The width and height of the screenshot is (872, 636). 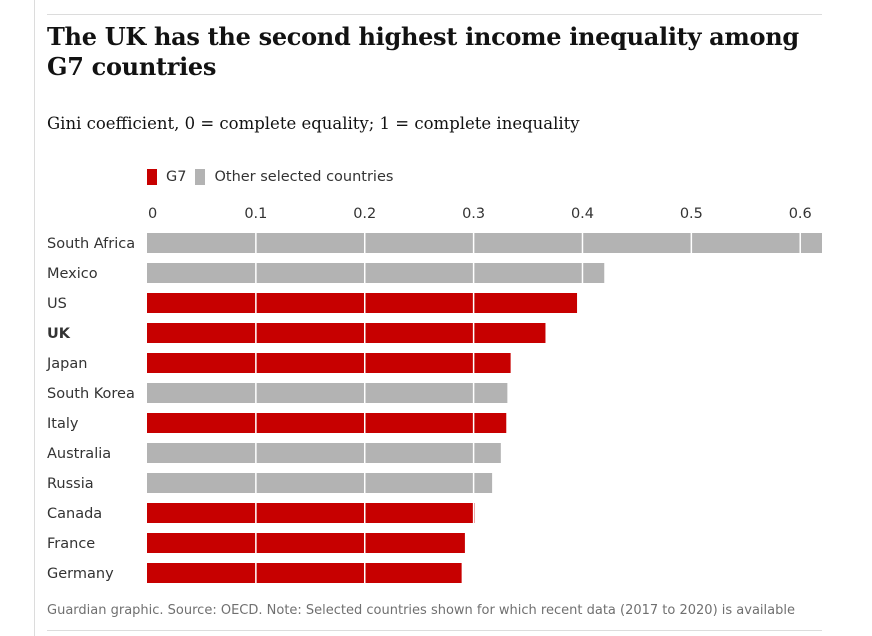 I want to click on category-label: US, so click(x=57, y=304).